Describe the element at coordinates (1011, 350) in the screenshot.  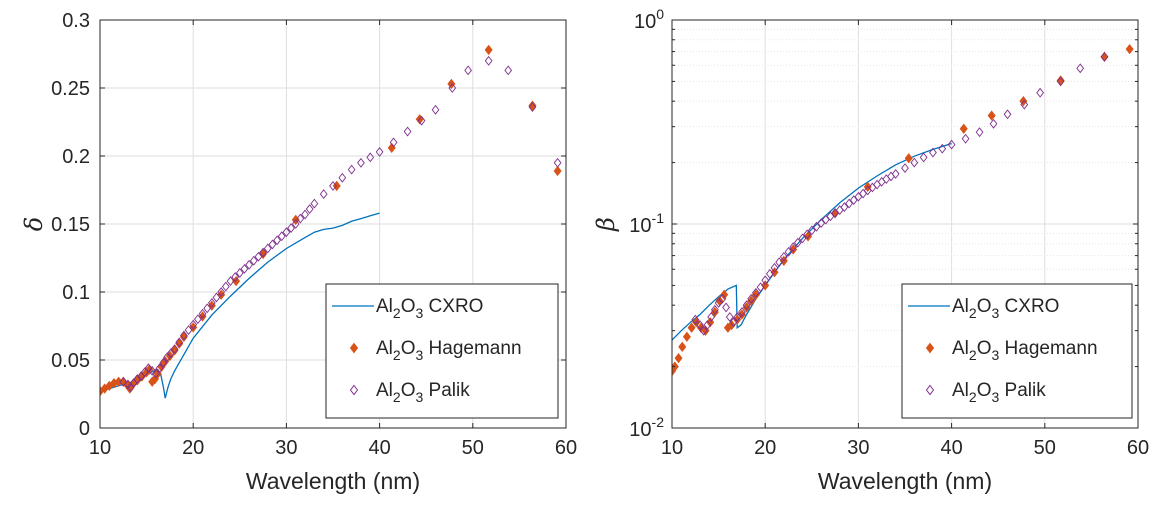
I see `legend-item: Al2O3 Hagemann` at that location.